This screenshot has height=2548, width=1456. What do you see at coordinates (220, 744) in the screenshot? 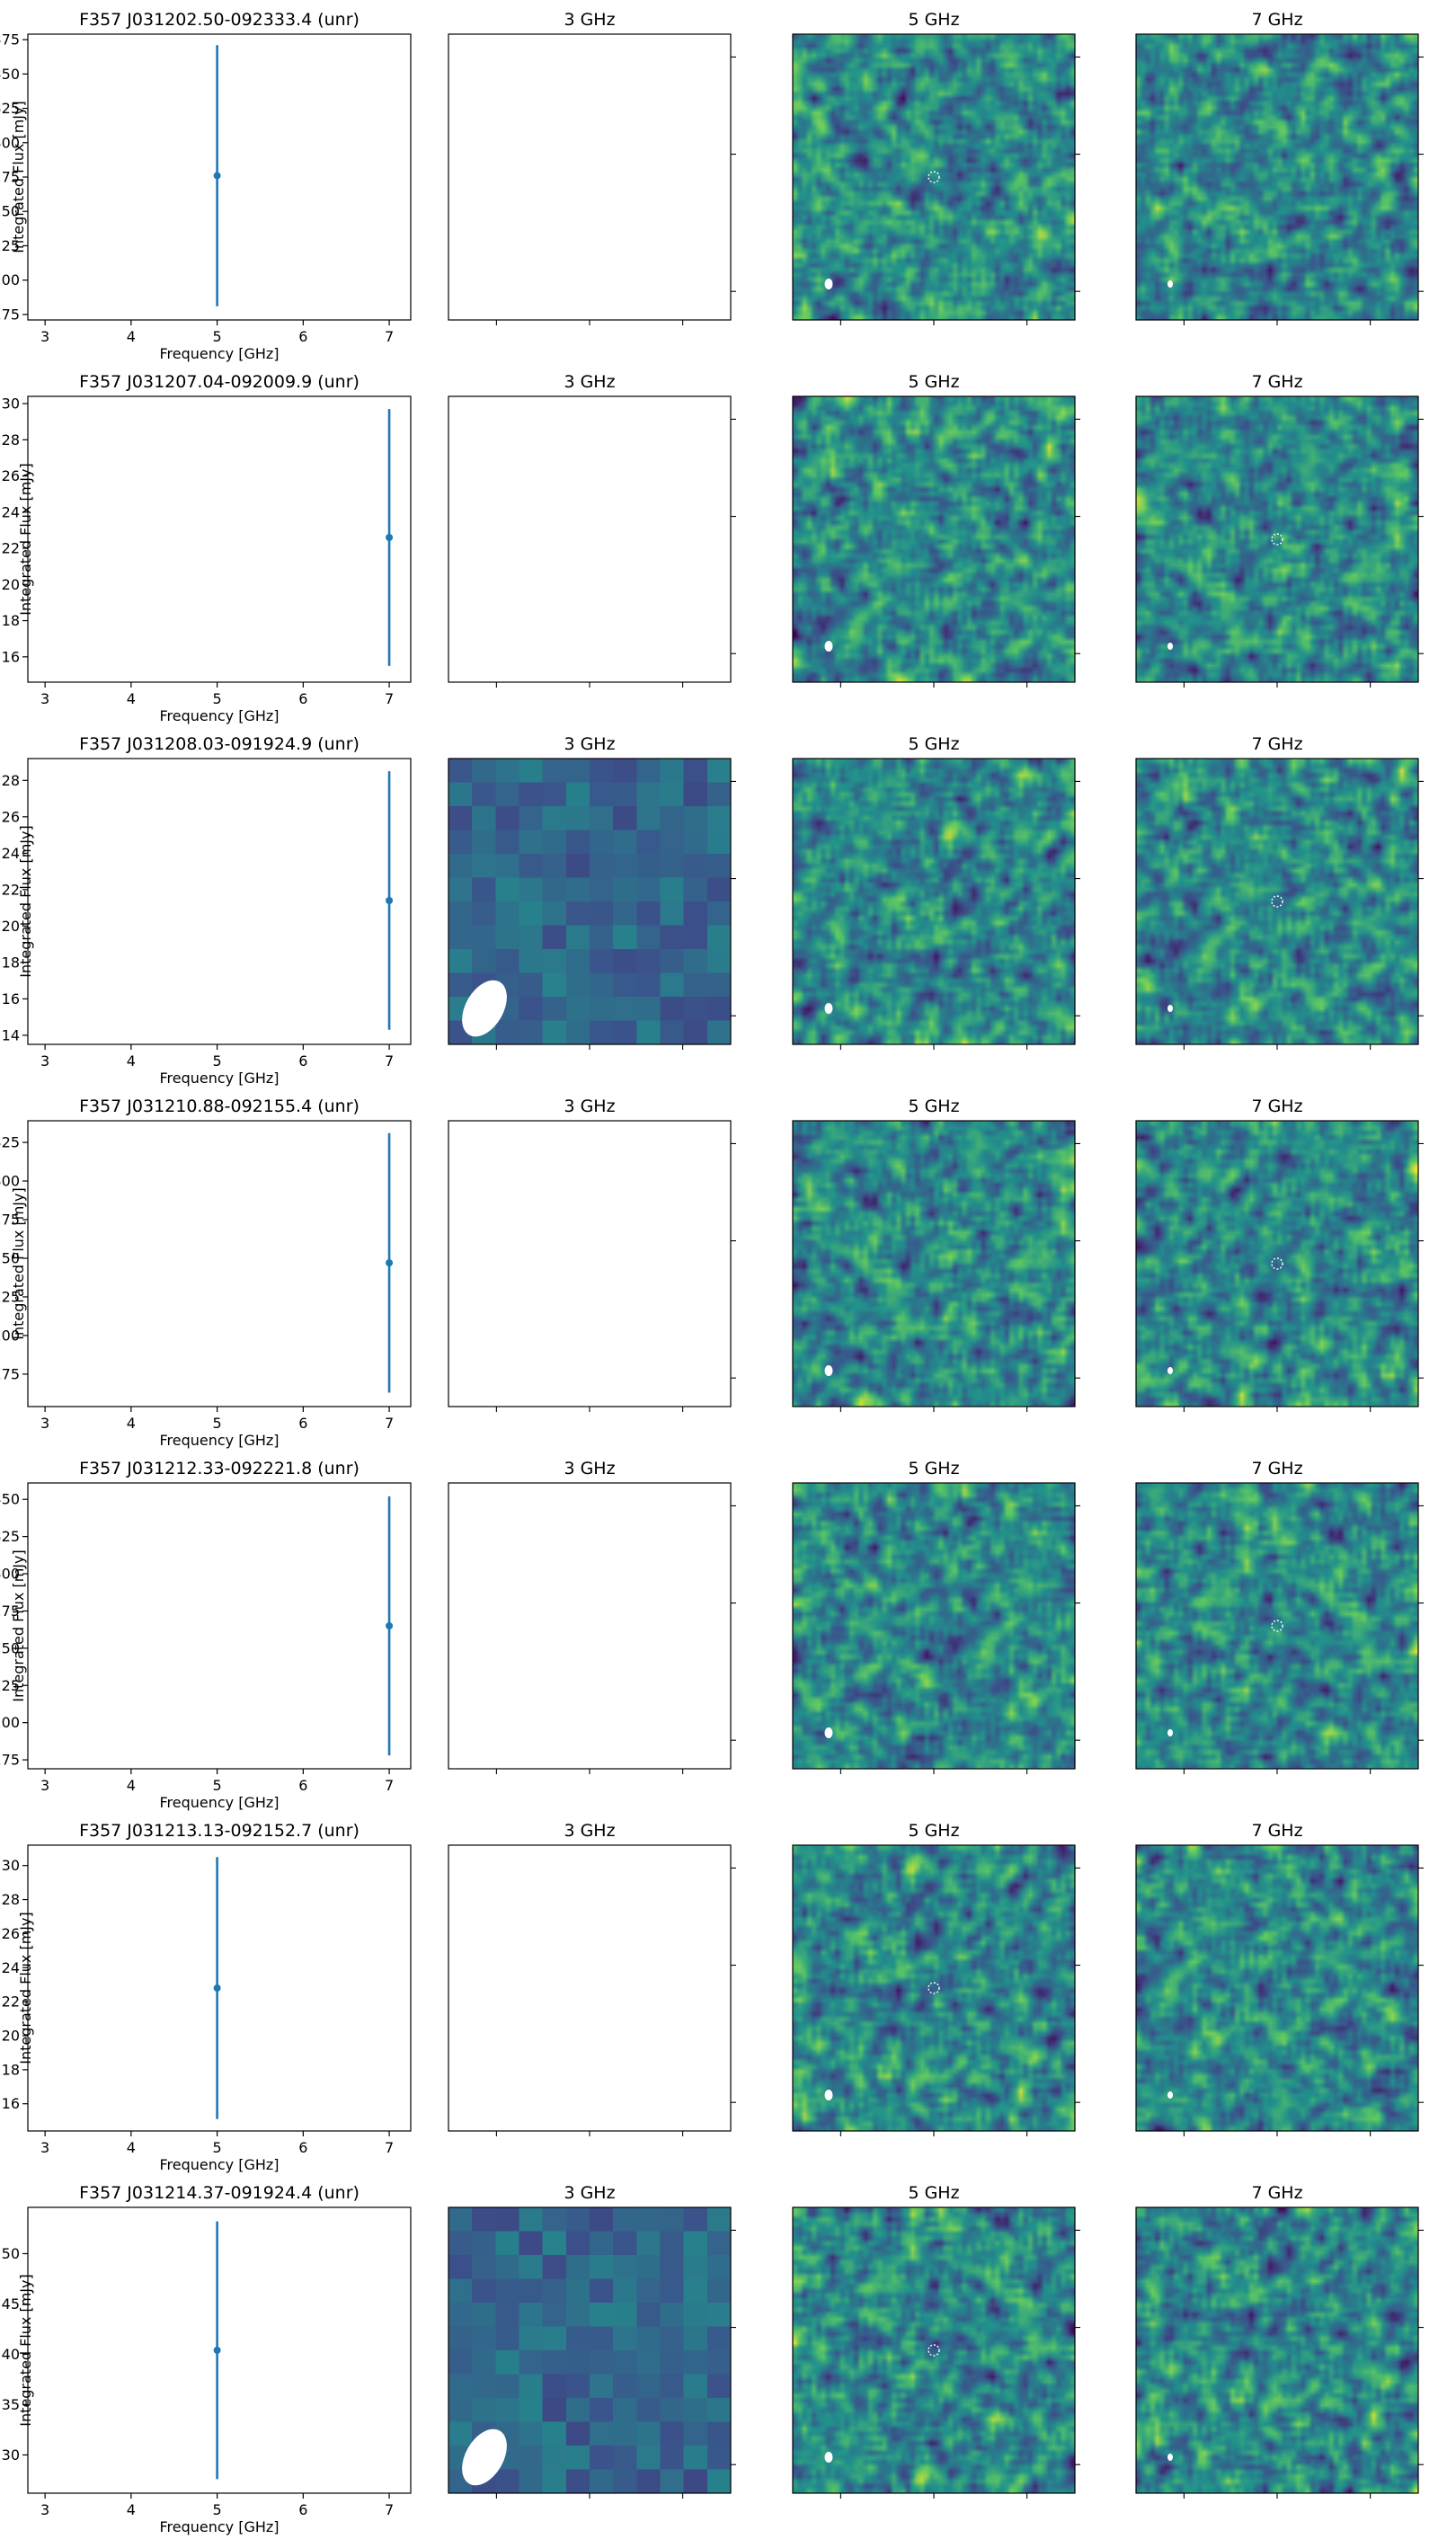
I see `sed-title-3: F357 J031208.03-091924.9 (unr)` at bounding box center [220, 744].